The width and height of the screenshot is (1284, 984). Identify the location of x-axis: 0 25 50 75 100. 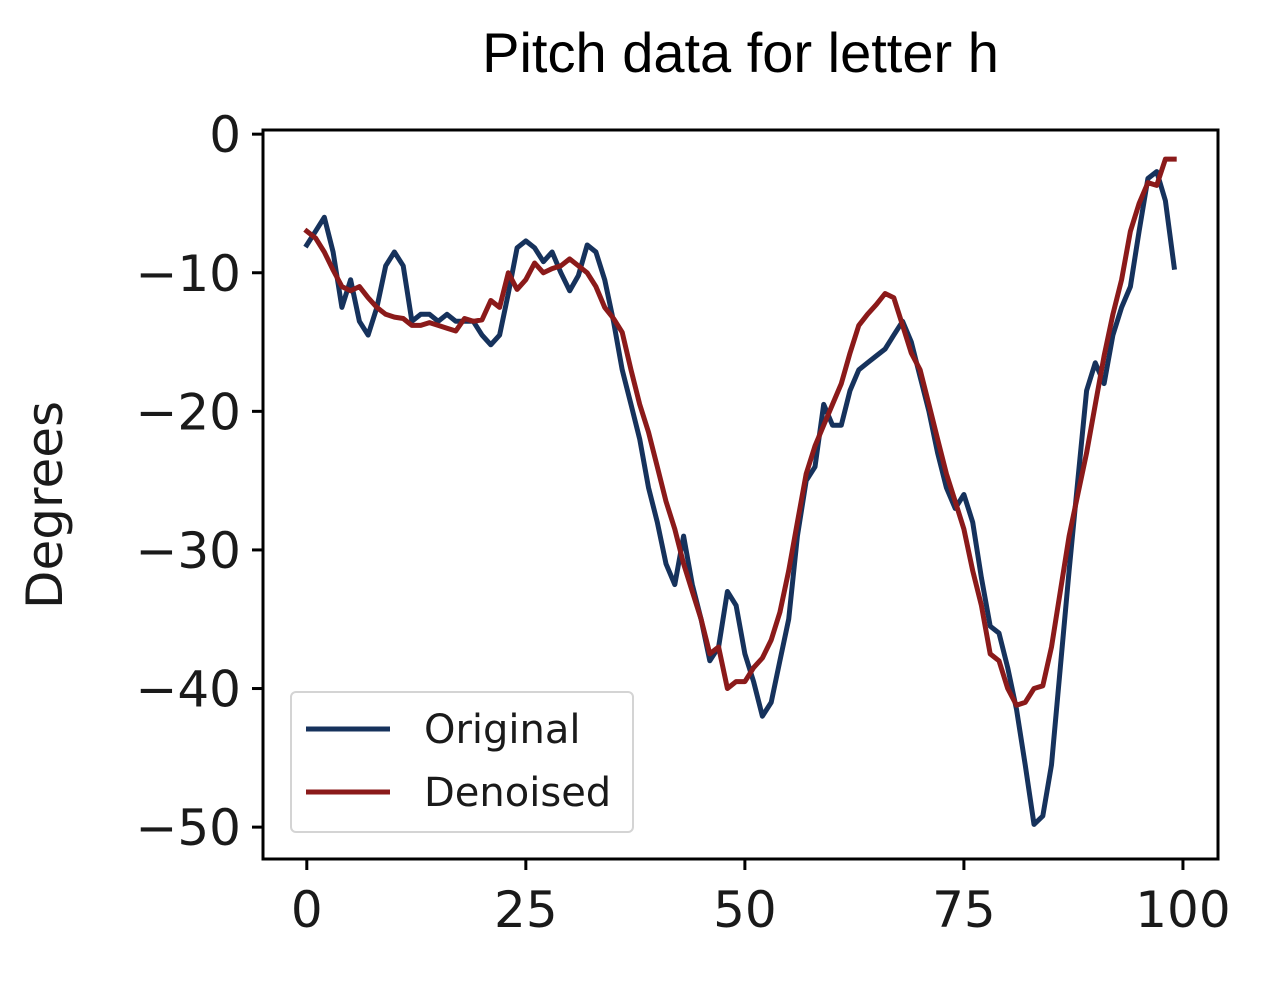
(761, 899).